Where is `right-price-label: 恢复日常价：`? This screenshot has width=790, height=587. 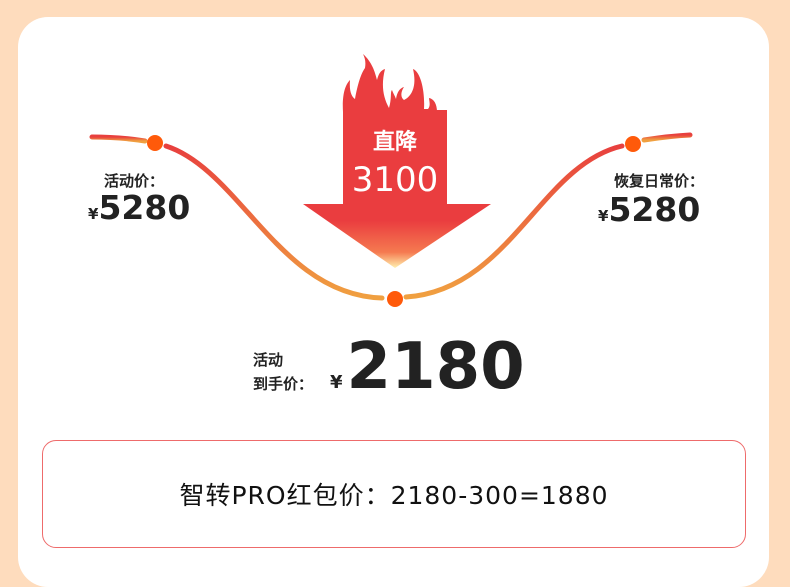 right-price-label: 恢复日常价： is located at coordinates (659, 181).